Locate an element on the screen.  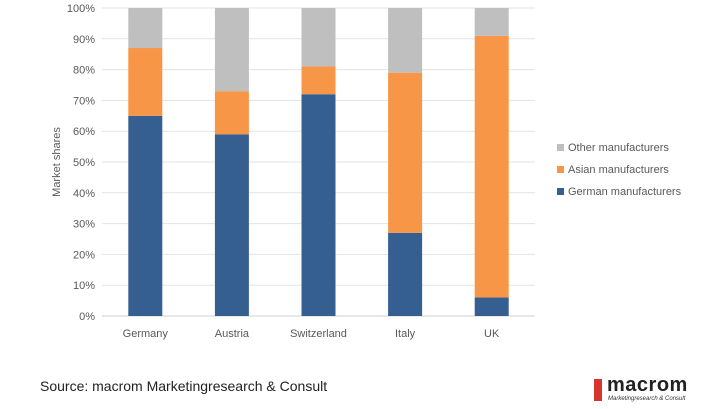
y-tick-label: 60% is located at coordinates (84, 132).